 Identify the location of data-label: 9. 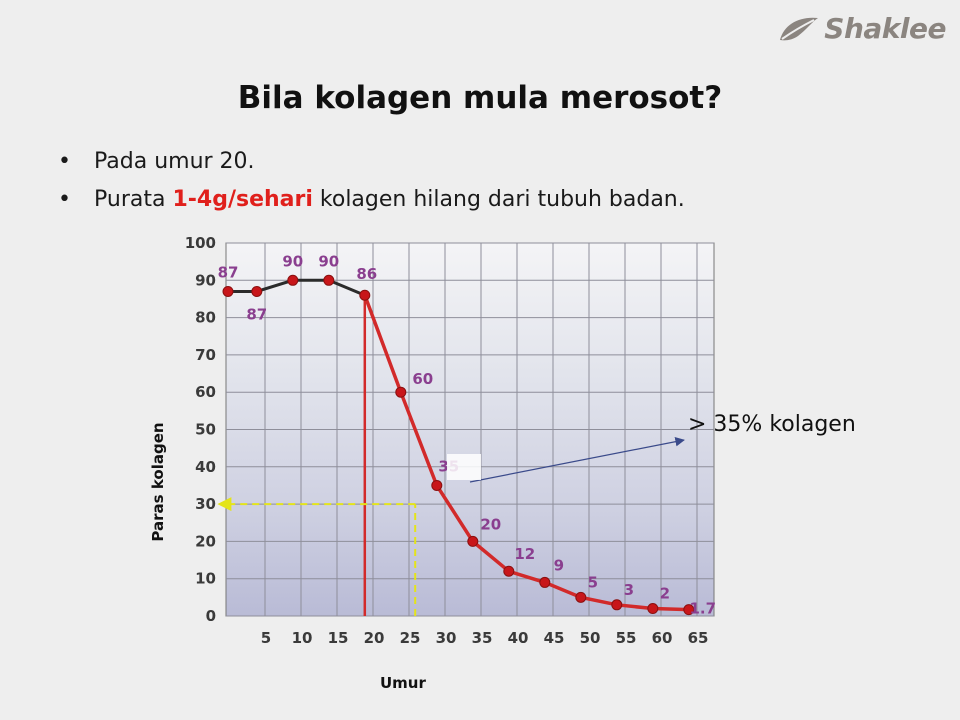
(559, 565).